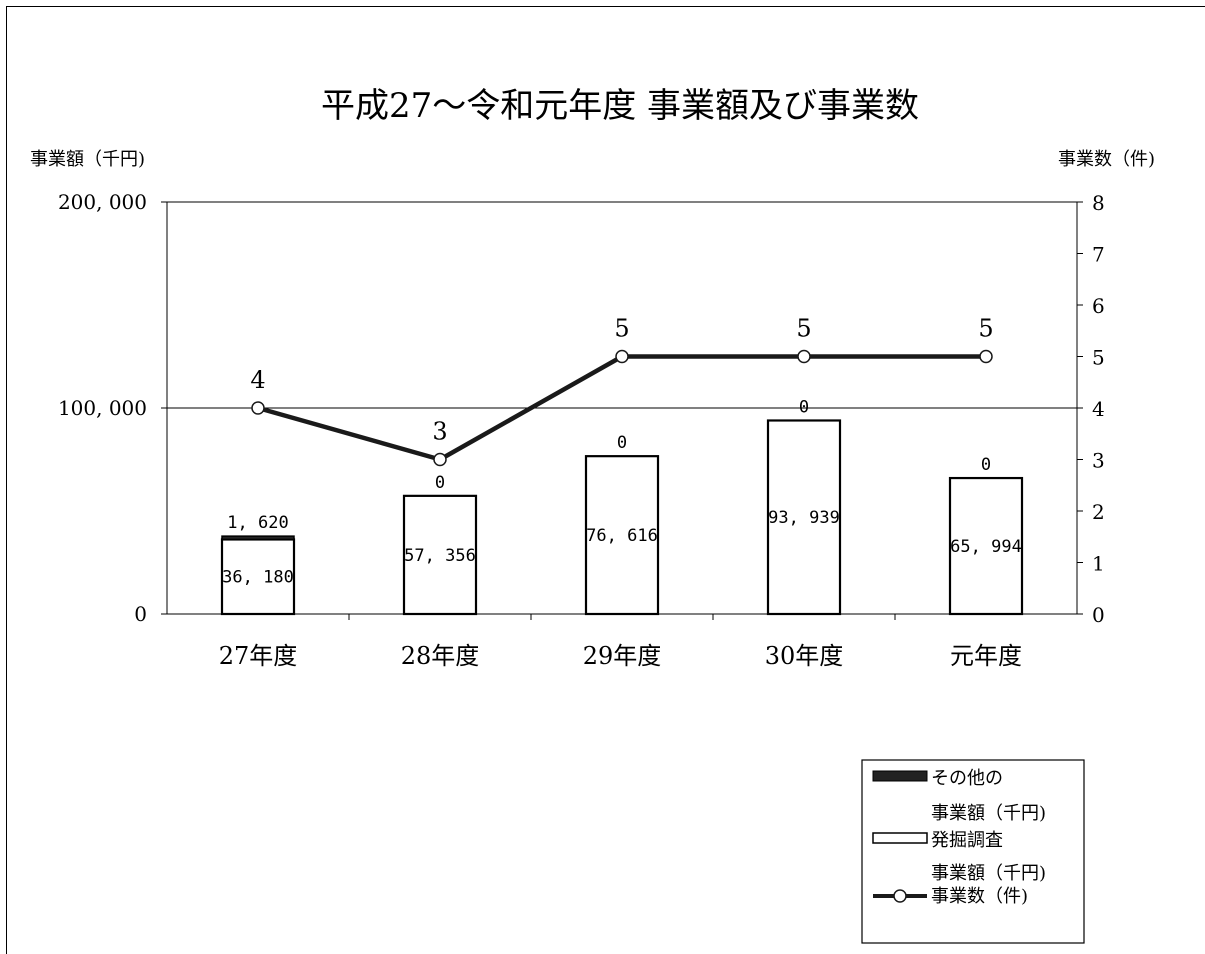 This screenshot has width=1205, height=954. Describe the element at coordinates (979, 896) in the screenshot. I see `legend-label-count: 事業数（件)` at that location.